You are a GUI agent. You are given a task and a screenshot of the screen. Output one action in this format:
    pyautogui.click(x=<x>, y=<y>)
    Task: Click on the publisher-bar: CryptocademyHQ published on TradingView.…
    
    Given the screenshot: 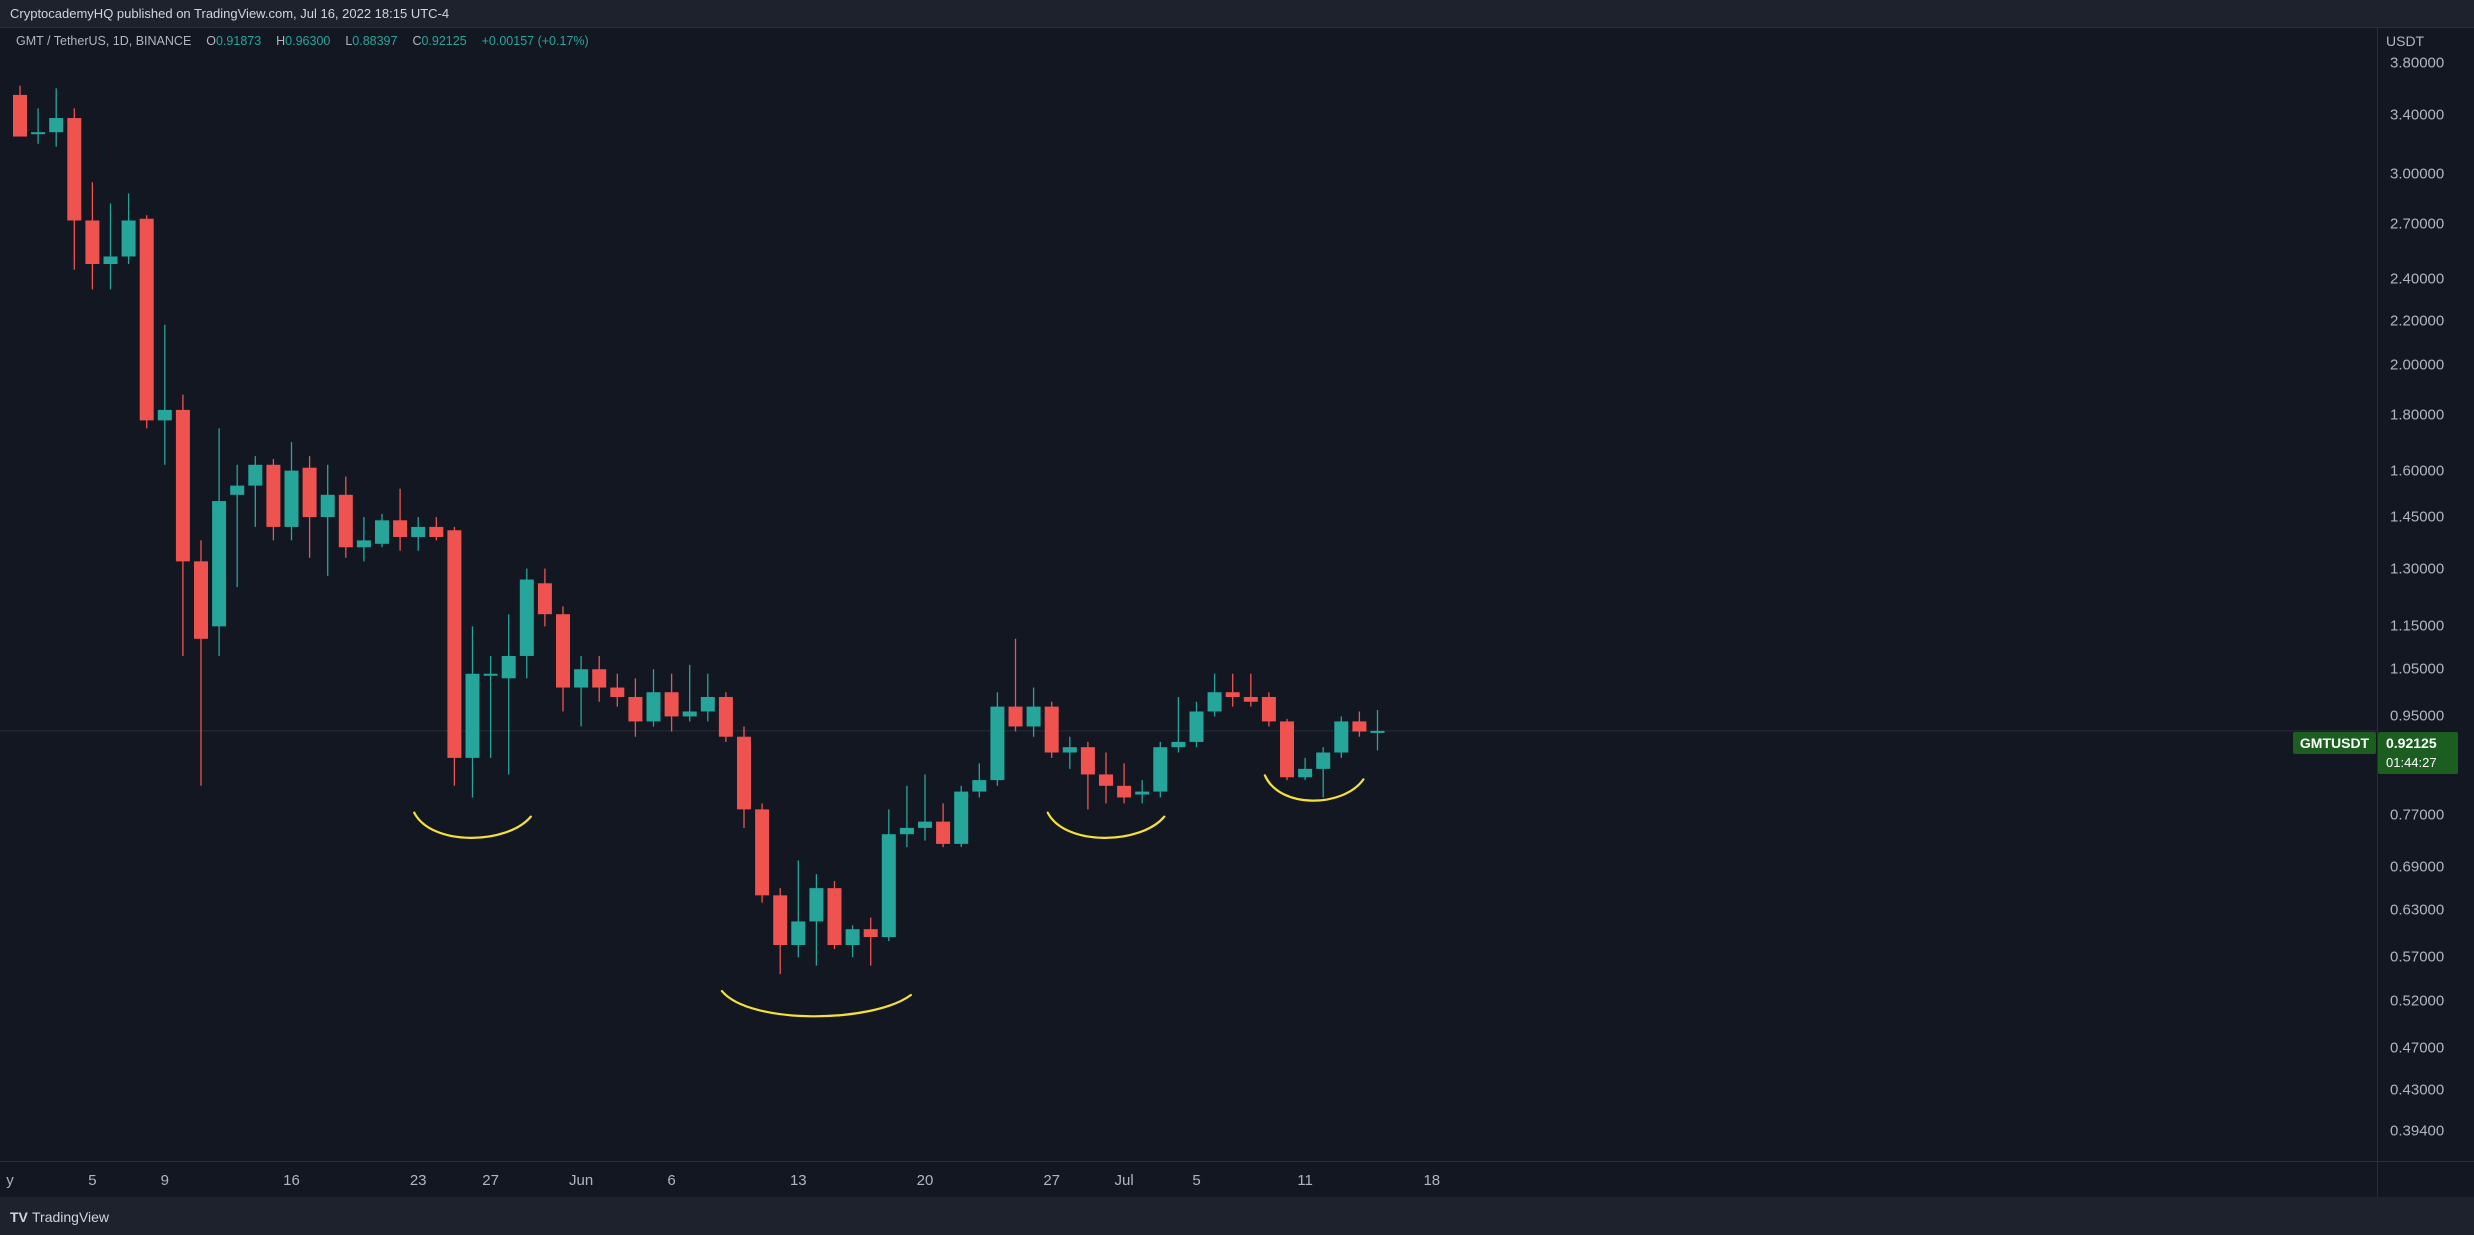 What is the action you would take?
    pyautogui.click(x=1237, y=14)
    